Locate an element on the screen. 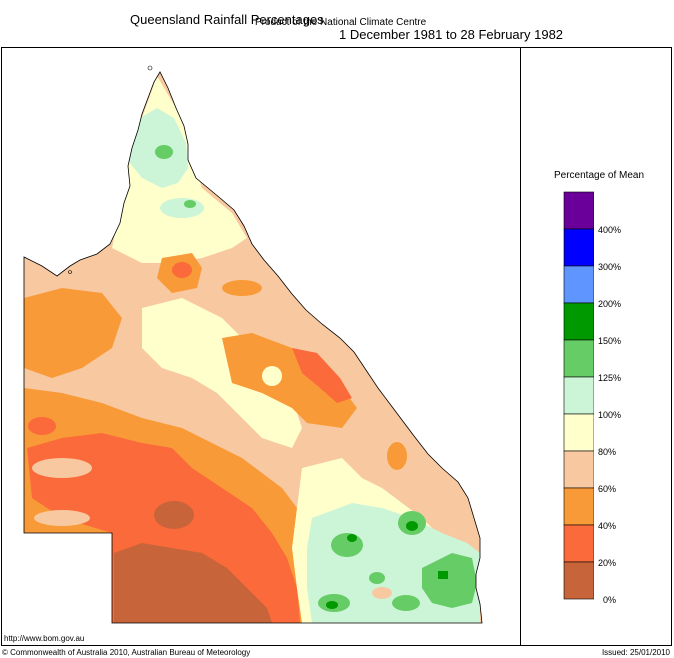 The height and width of the screenshot is (658, 674). legend-label: 200% is located at coordinates (610, 304).